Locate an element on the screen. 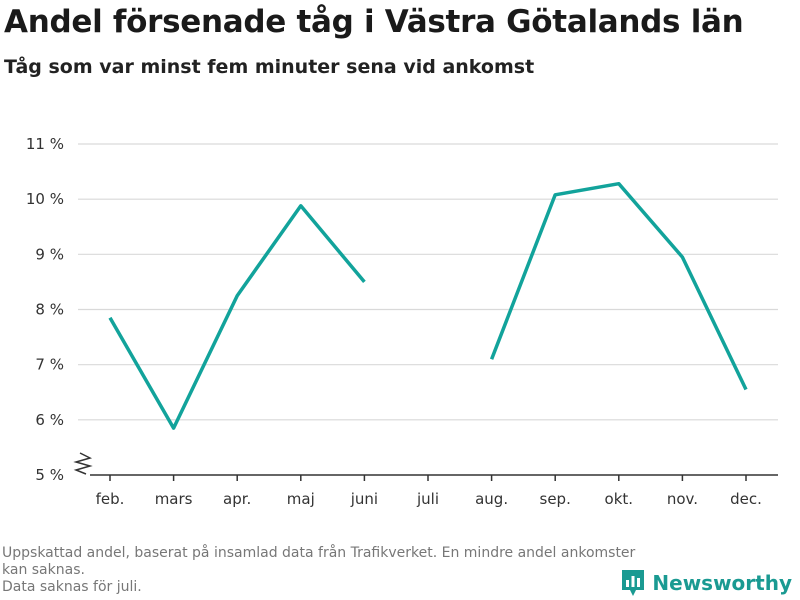 The width and height of the screenshot is (800, 600). x-tick-label: juli is located at coordinates (427, 499).